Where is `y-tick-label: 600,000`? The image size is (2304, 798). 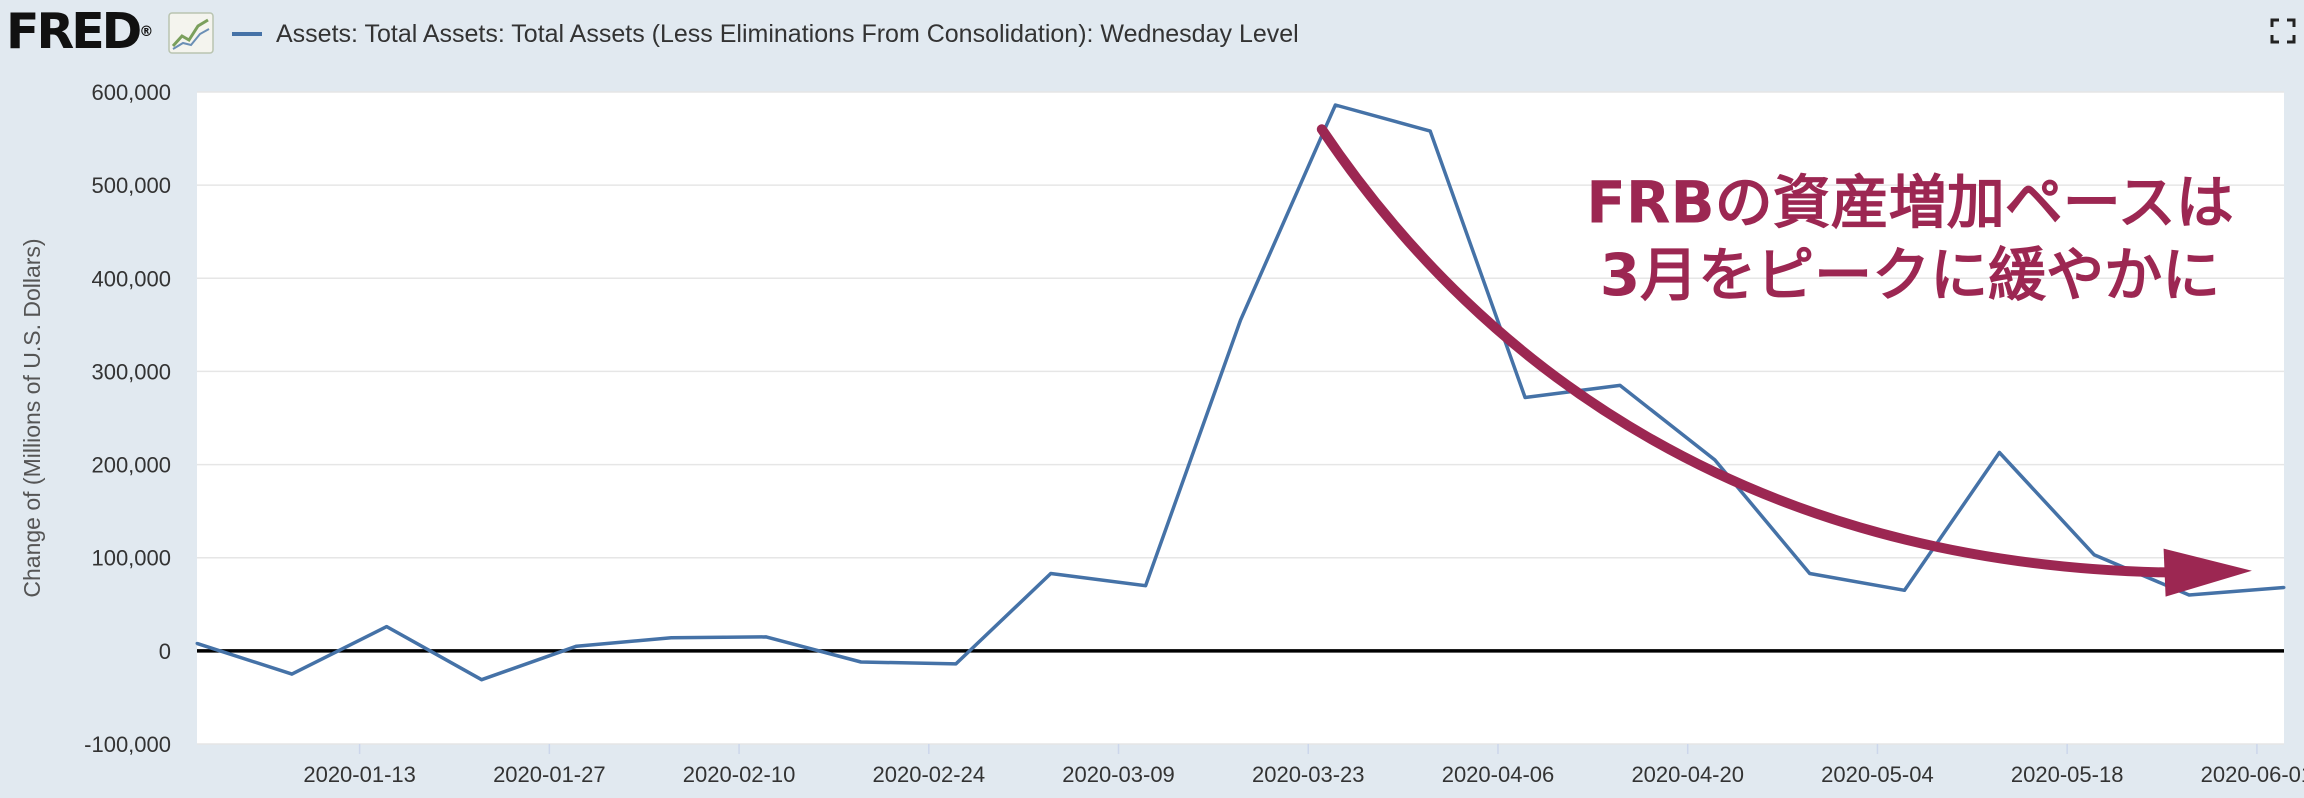 y-tick-label: 600,000 is located at coordinates (131, 92).